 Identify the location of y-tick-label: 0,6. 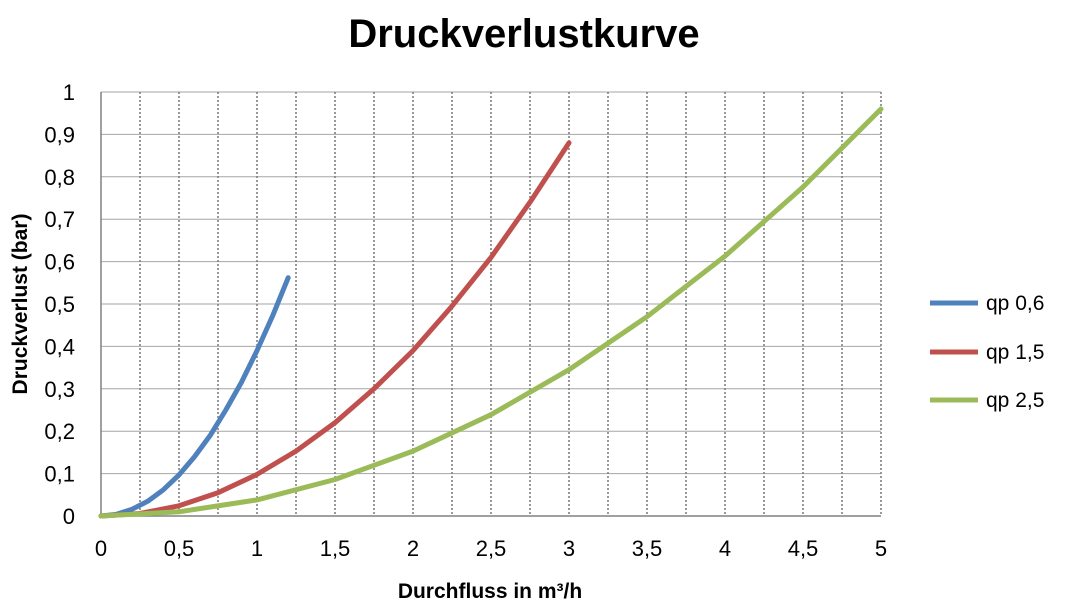
(59, 262).